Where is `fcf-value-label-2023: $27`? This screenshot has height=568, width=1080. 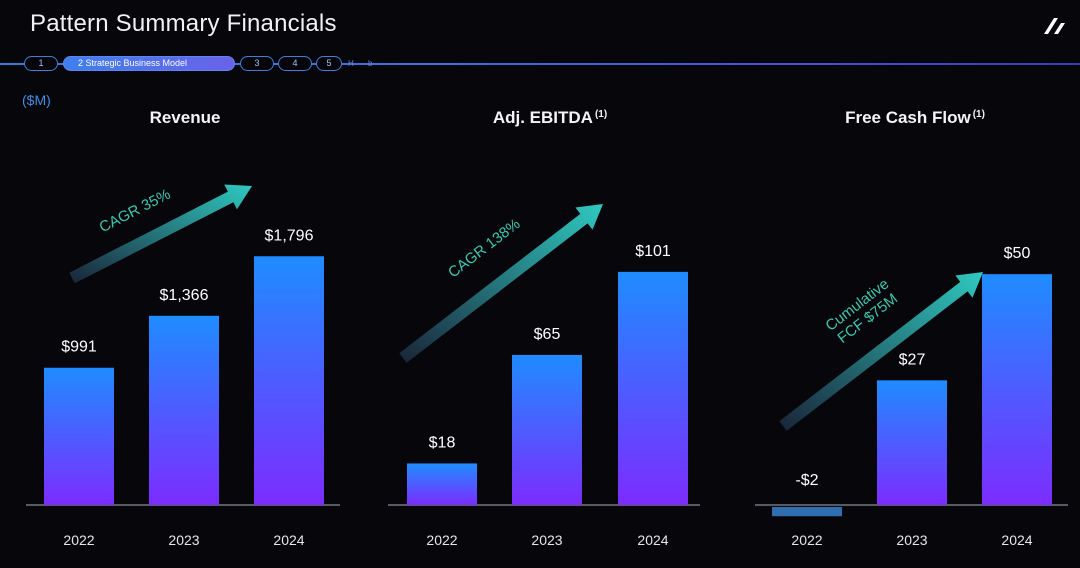
fcf-value-label-2023: $27 is located at coordinates (912, 359).